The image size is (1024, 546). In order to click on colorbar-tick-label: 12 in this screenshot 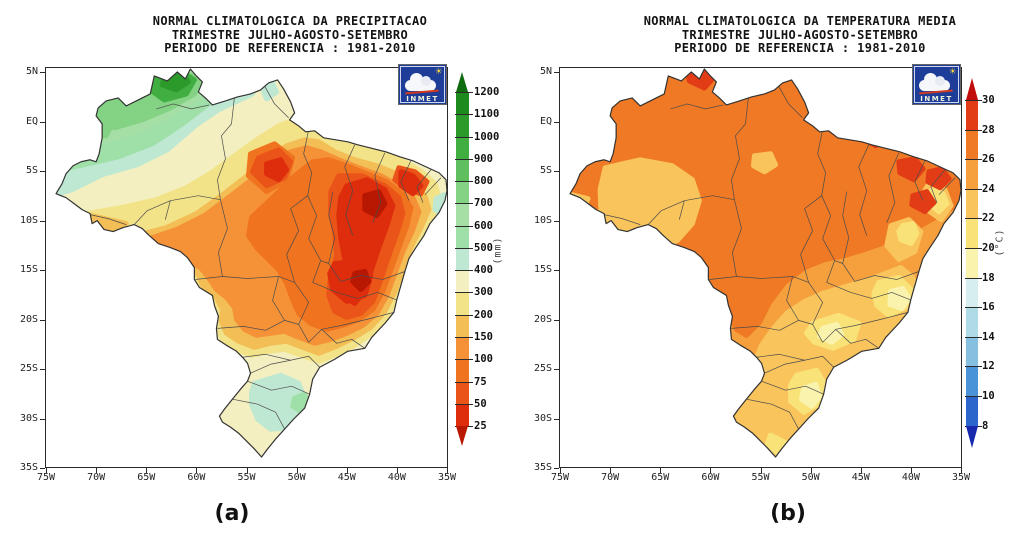, I will do `click(988, 366)`.